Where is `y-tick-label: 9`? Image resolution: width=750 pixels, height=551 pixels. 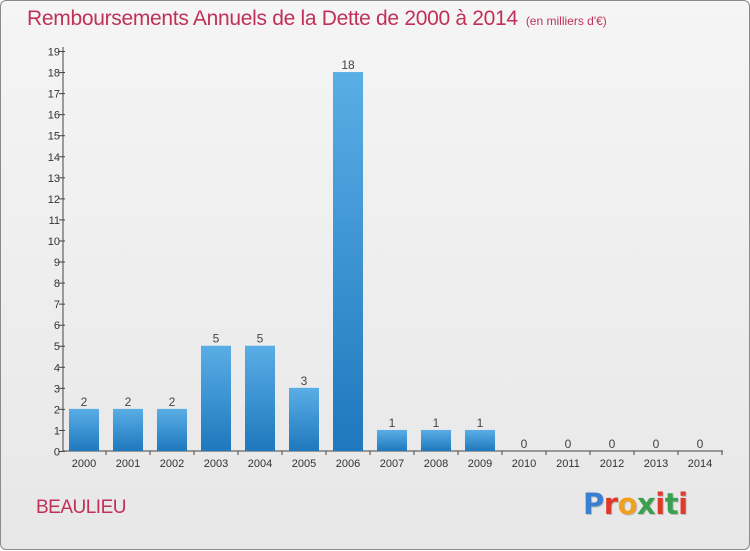
y-tick-label: 9 is located at coordinates (57, 263).